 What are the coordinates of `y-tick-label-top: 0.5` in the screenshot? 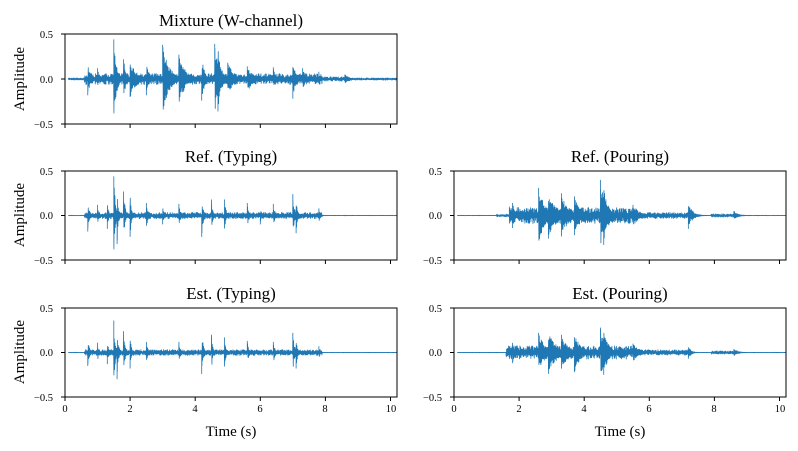 It's located at (46, 35).